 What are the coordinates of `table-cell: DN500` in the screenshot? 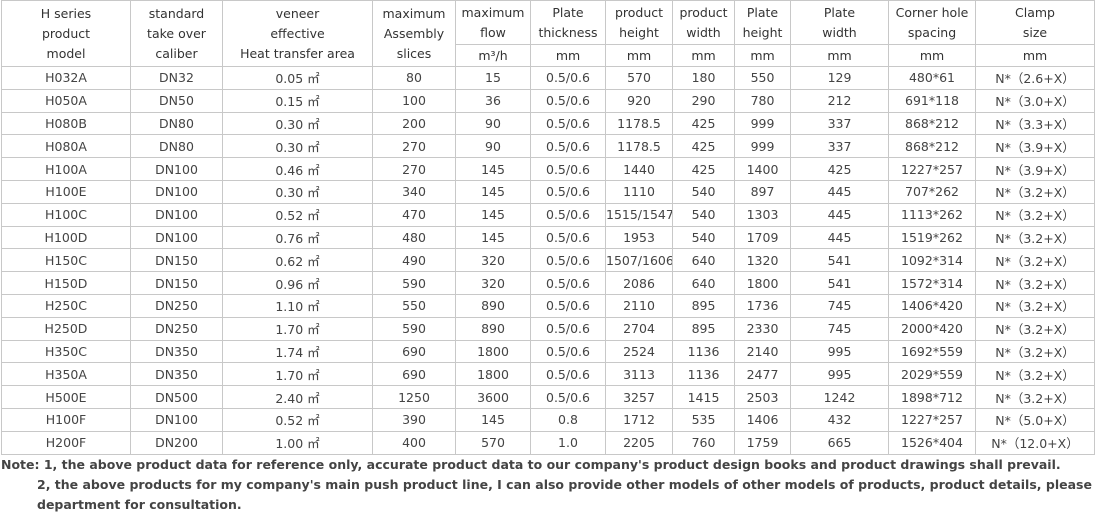 It's located at (176, 397).